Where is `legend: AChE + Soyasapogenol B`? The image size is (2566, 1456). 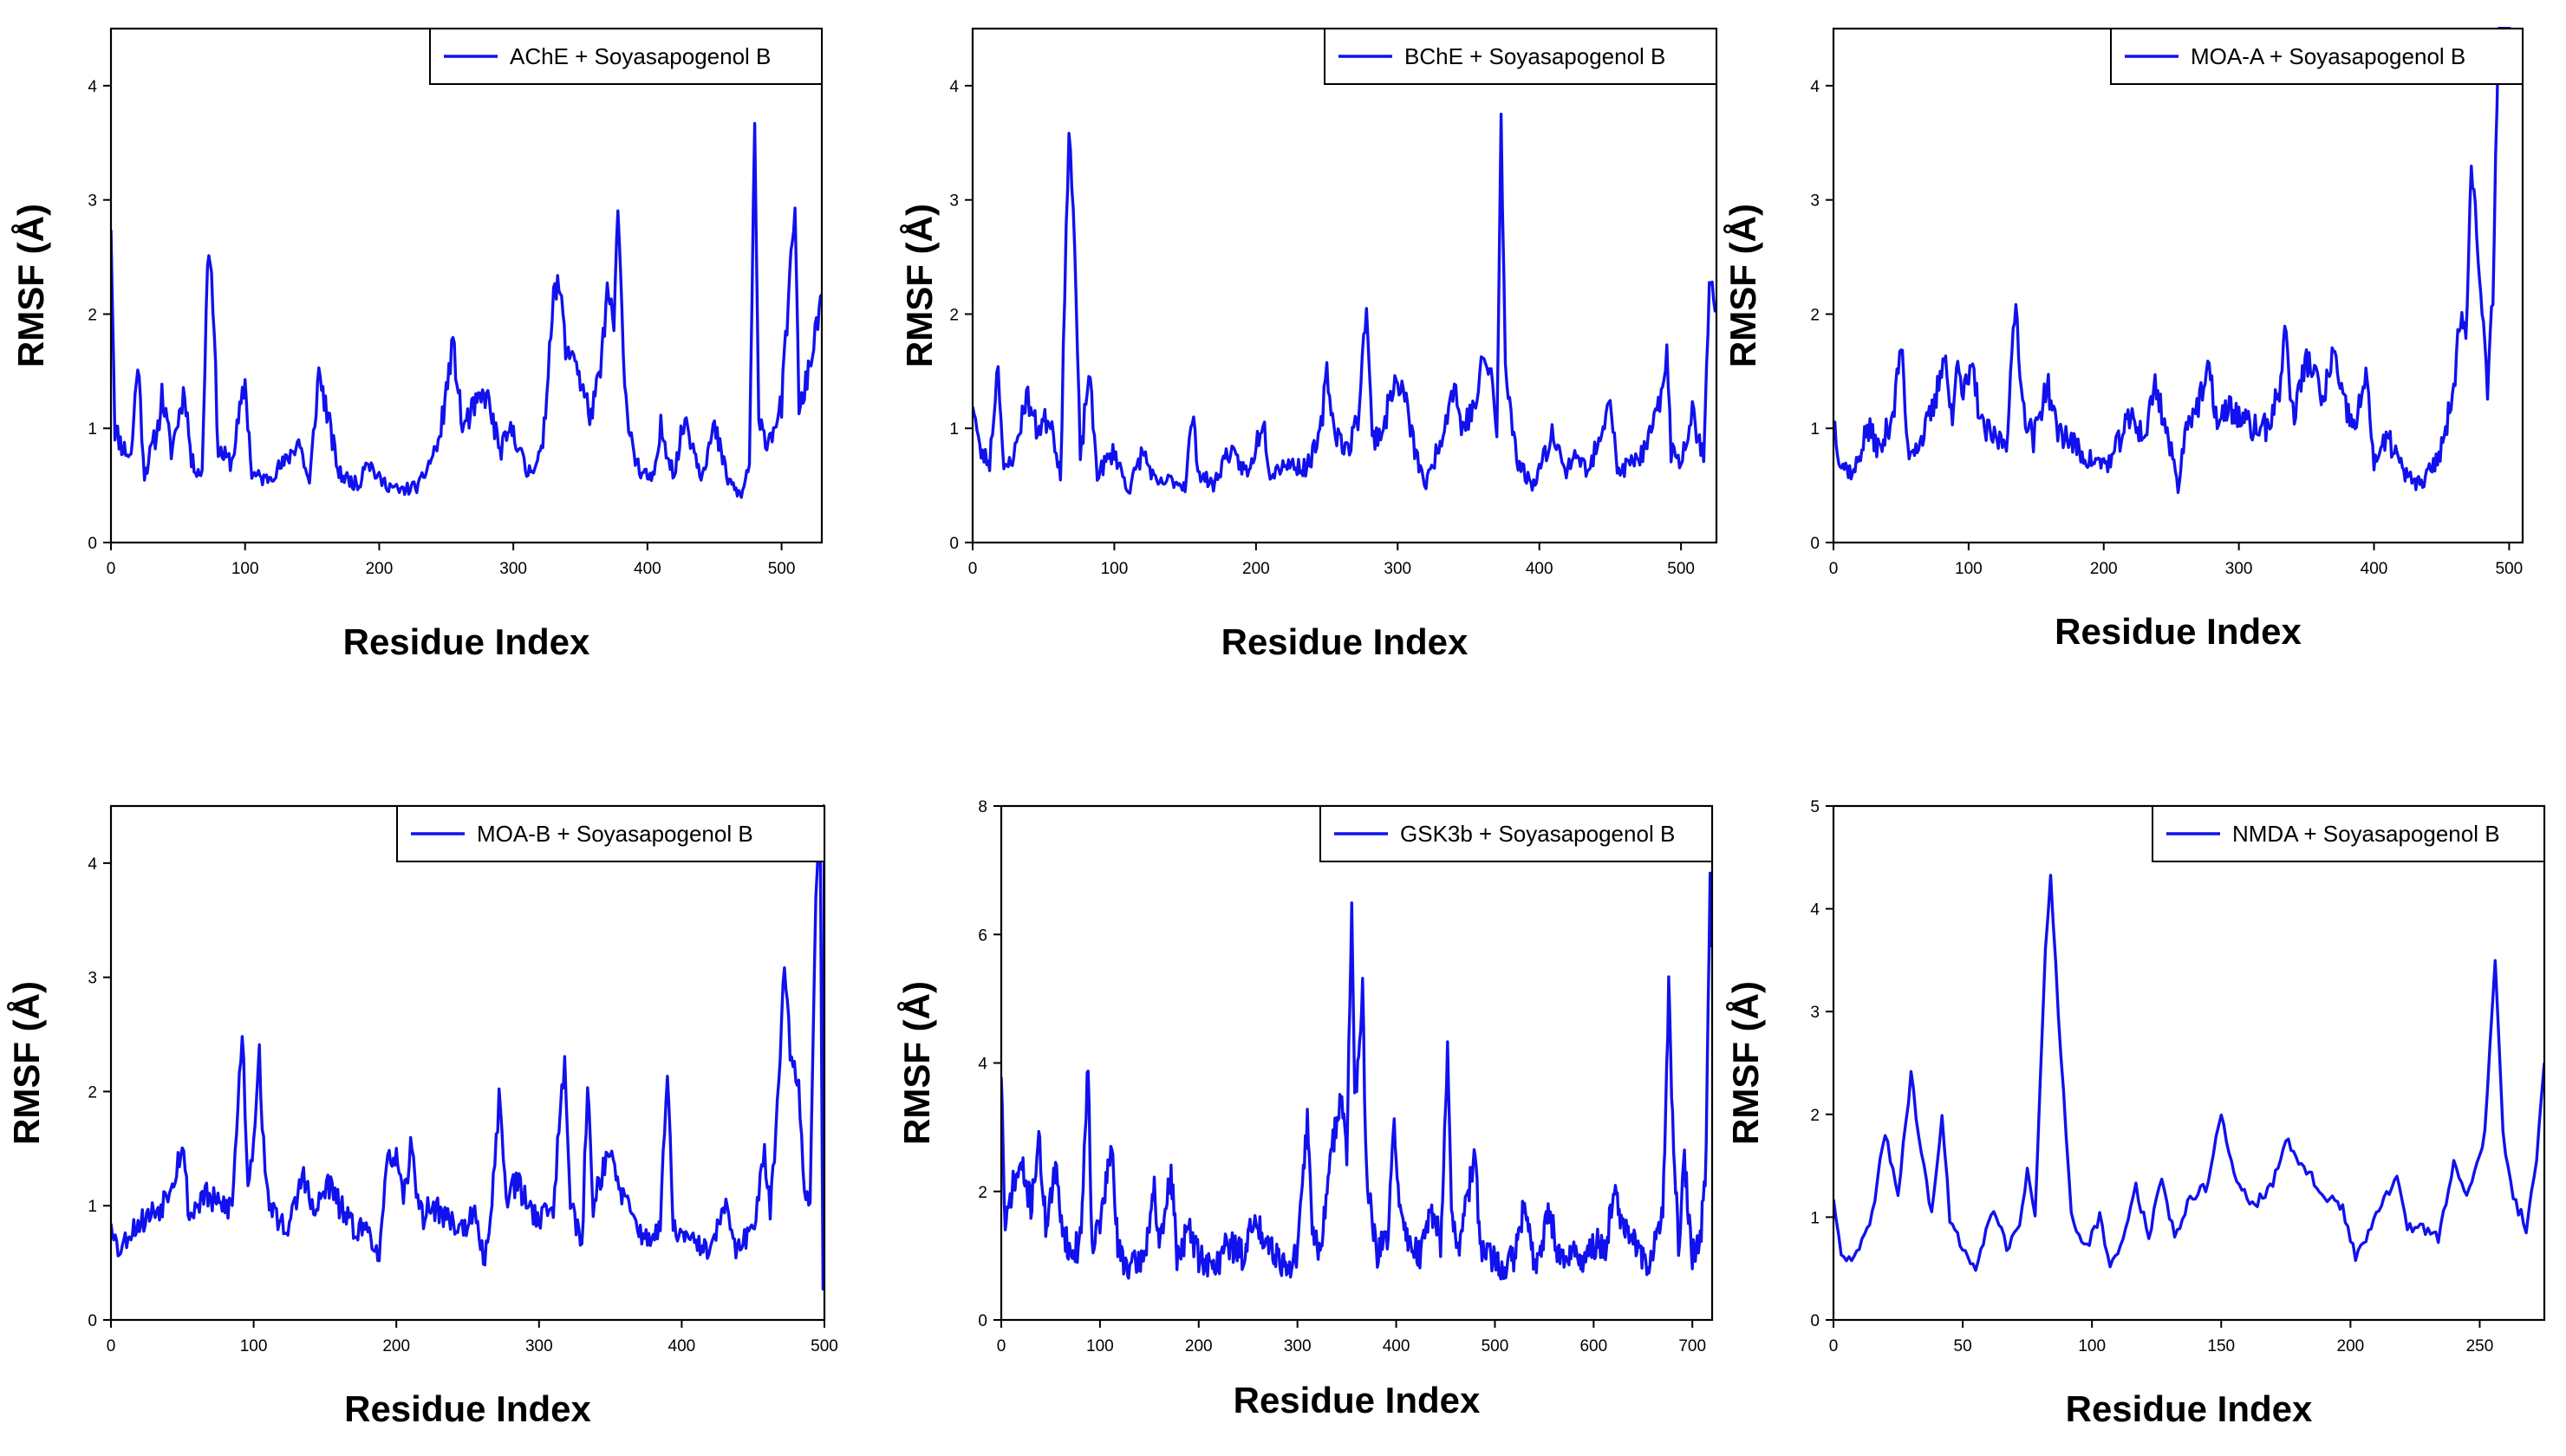
legend: AChE + Soyasapogenol B is located at coordinates (626, 56).